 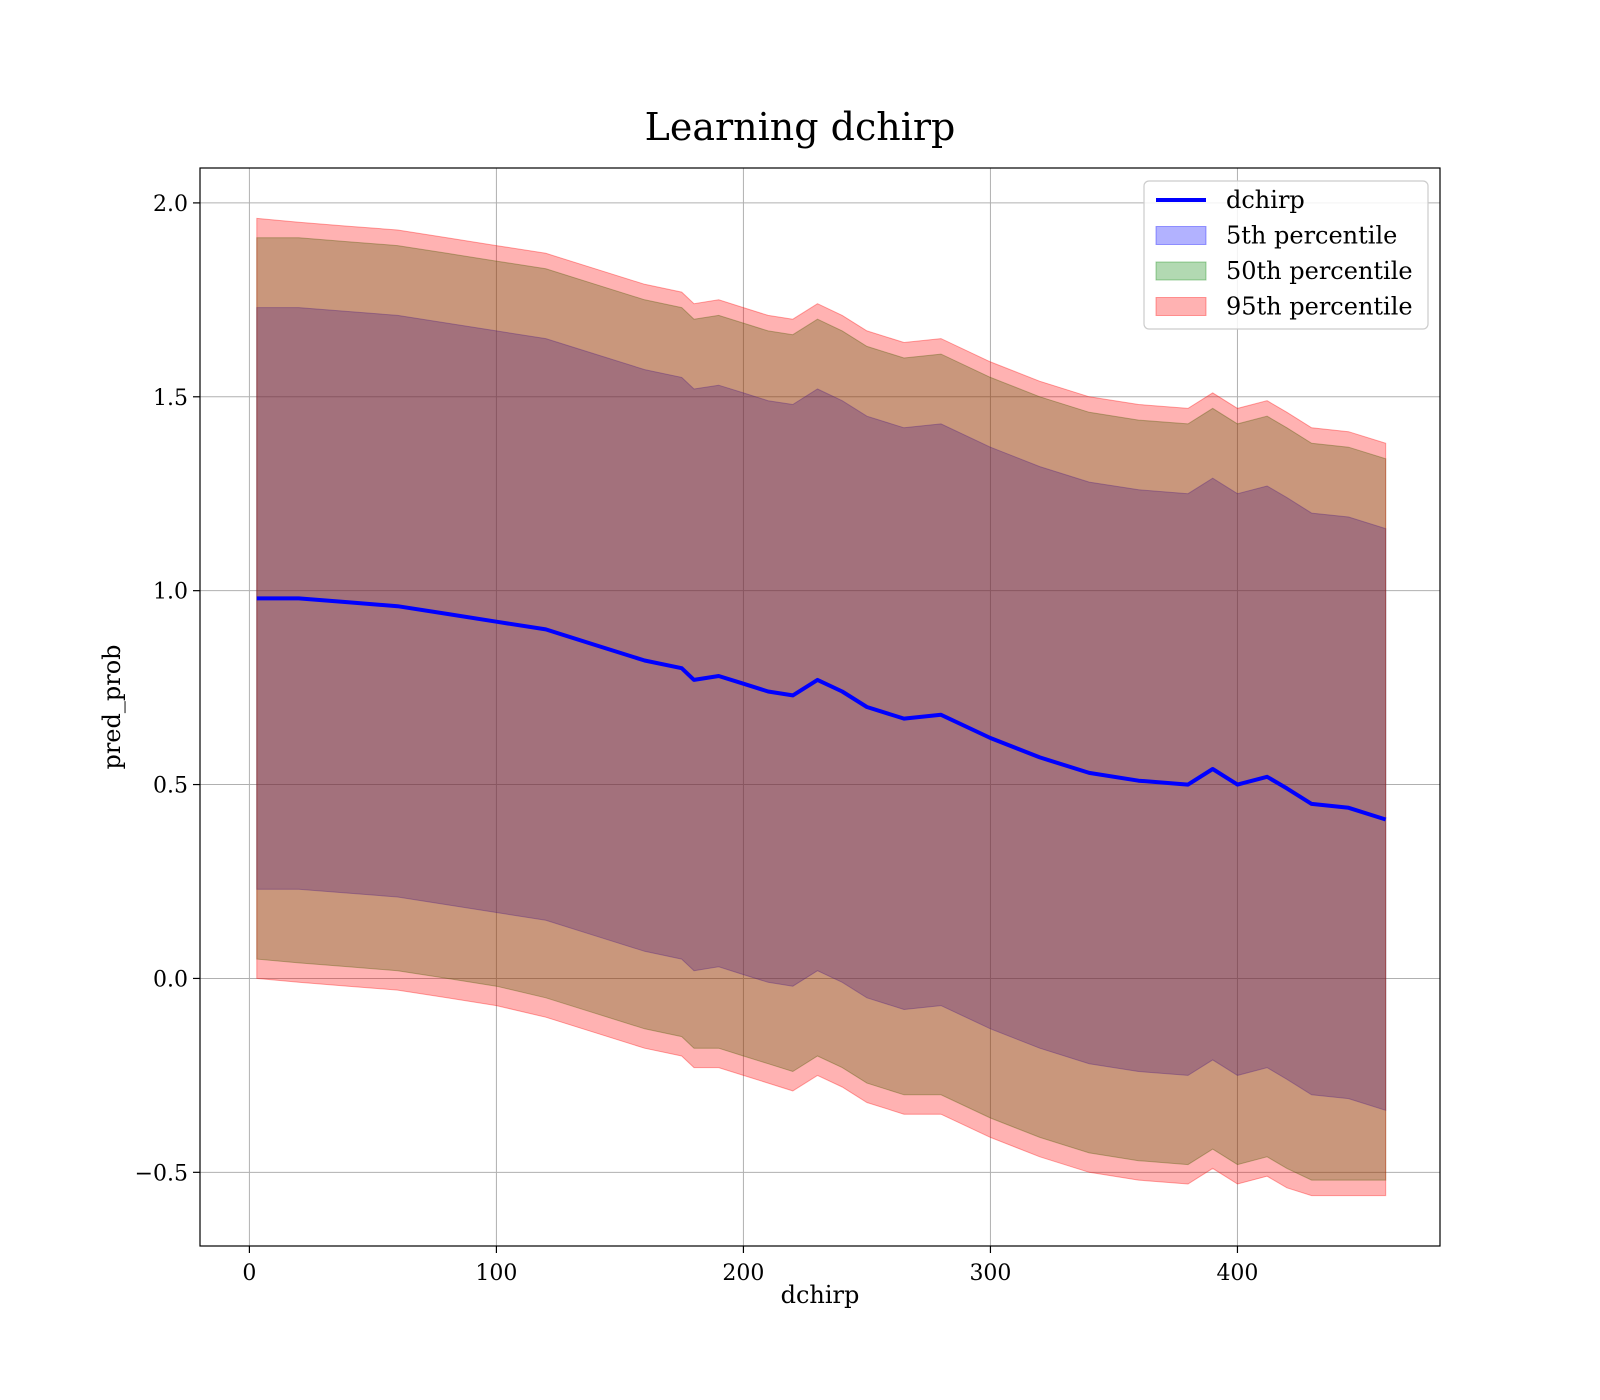 I want to click on y-tick-label: 0.5, so click(x=170, y=786).